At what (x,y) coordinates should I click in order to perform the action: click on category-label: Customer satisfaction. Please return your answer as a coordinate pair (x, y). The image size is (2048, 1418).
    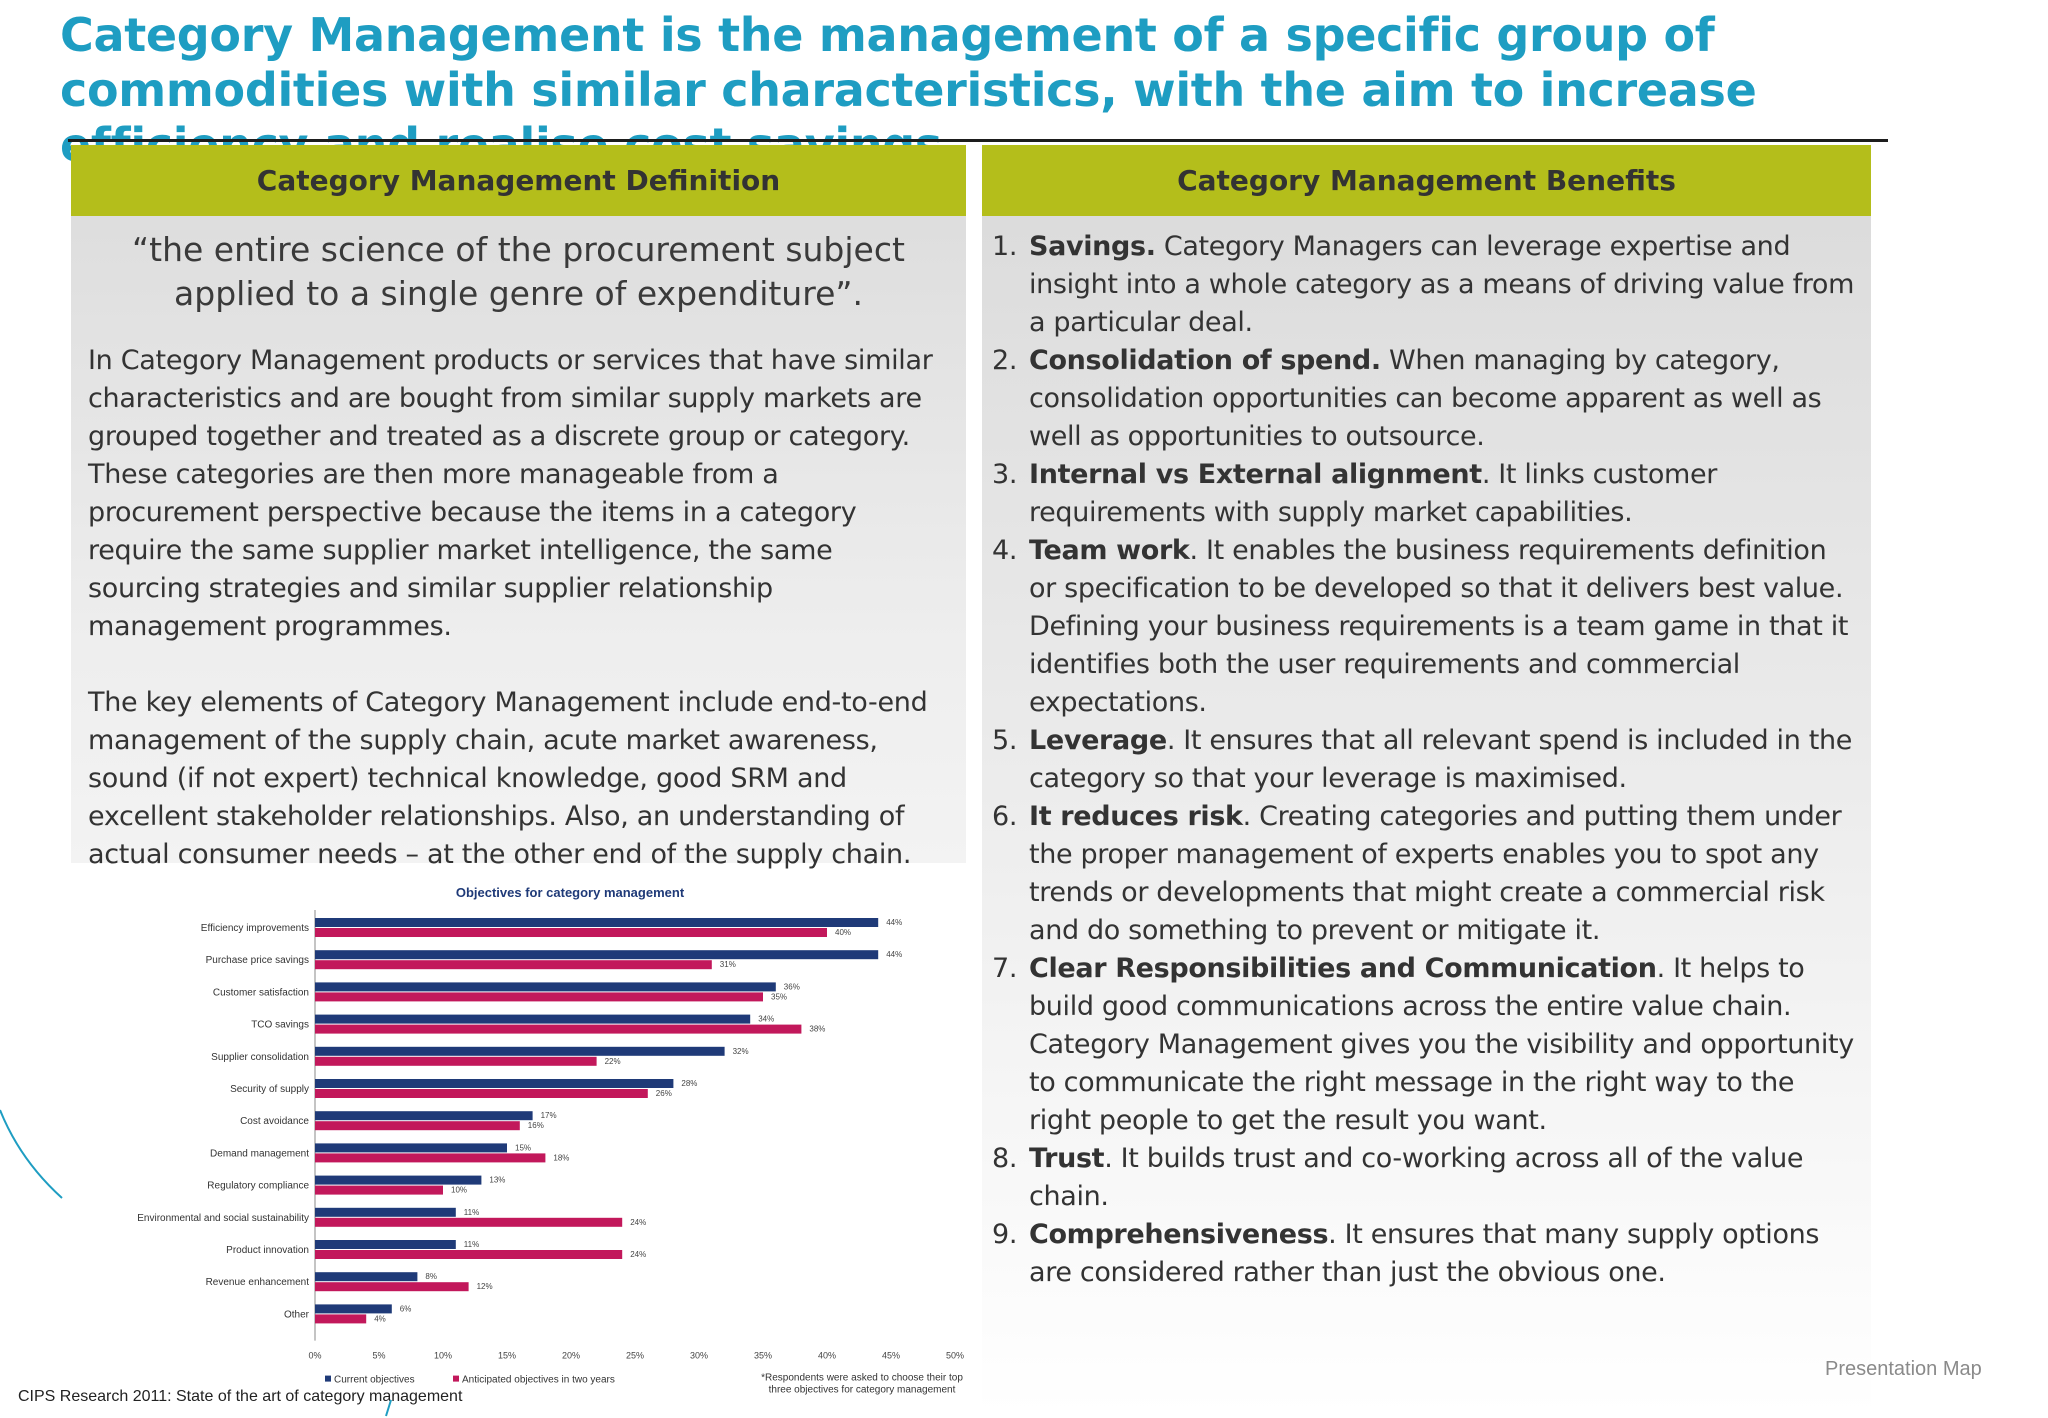
    Looking at the image, I should click on (261, 992).